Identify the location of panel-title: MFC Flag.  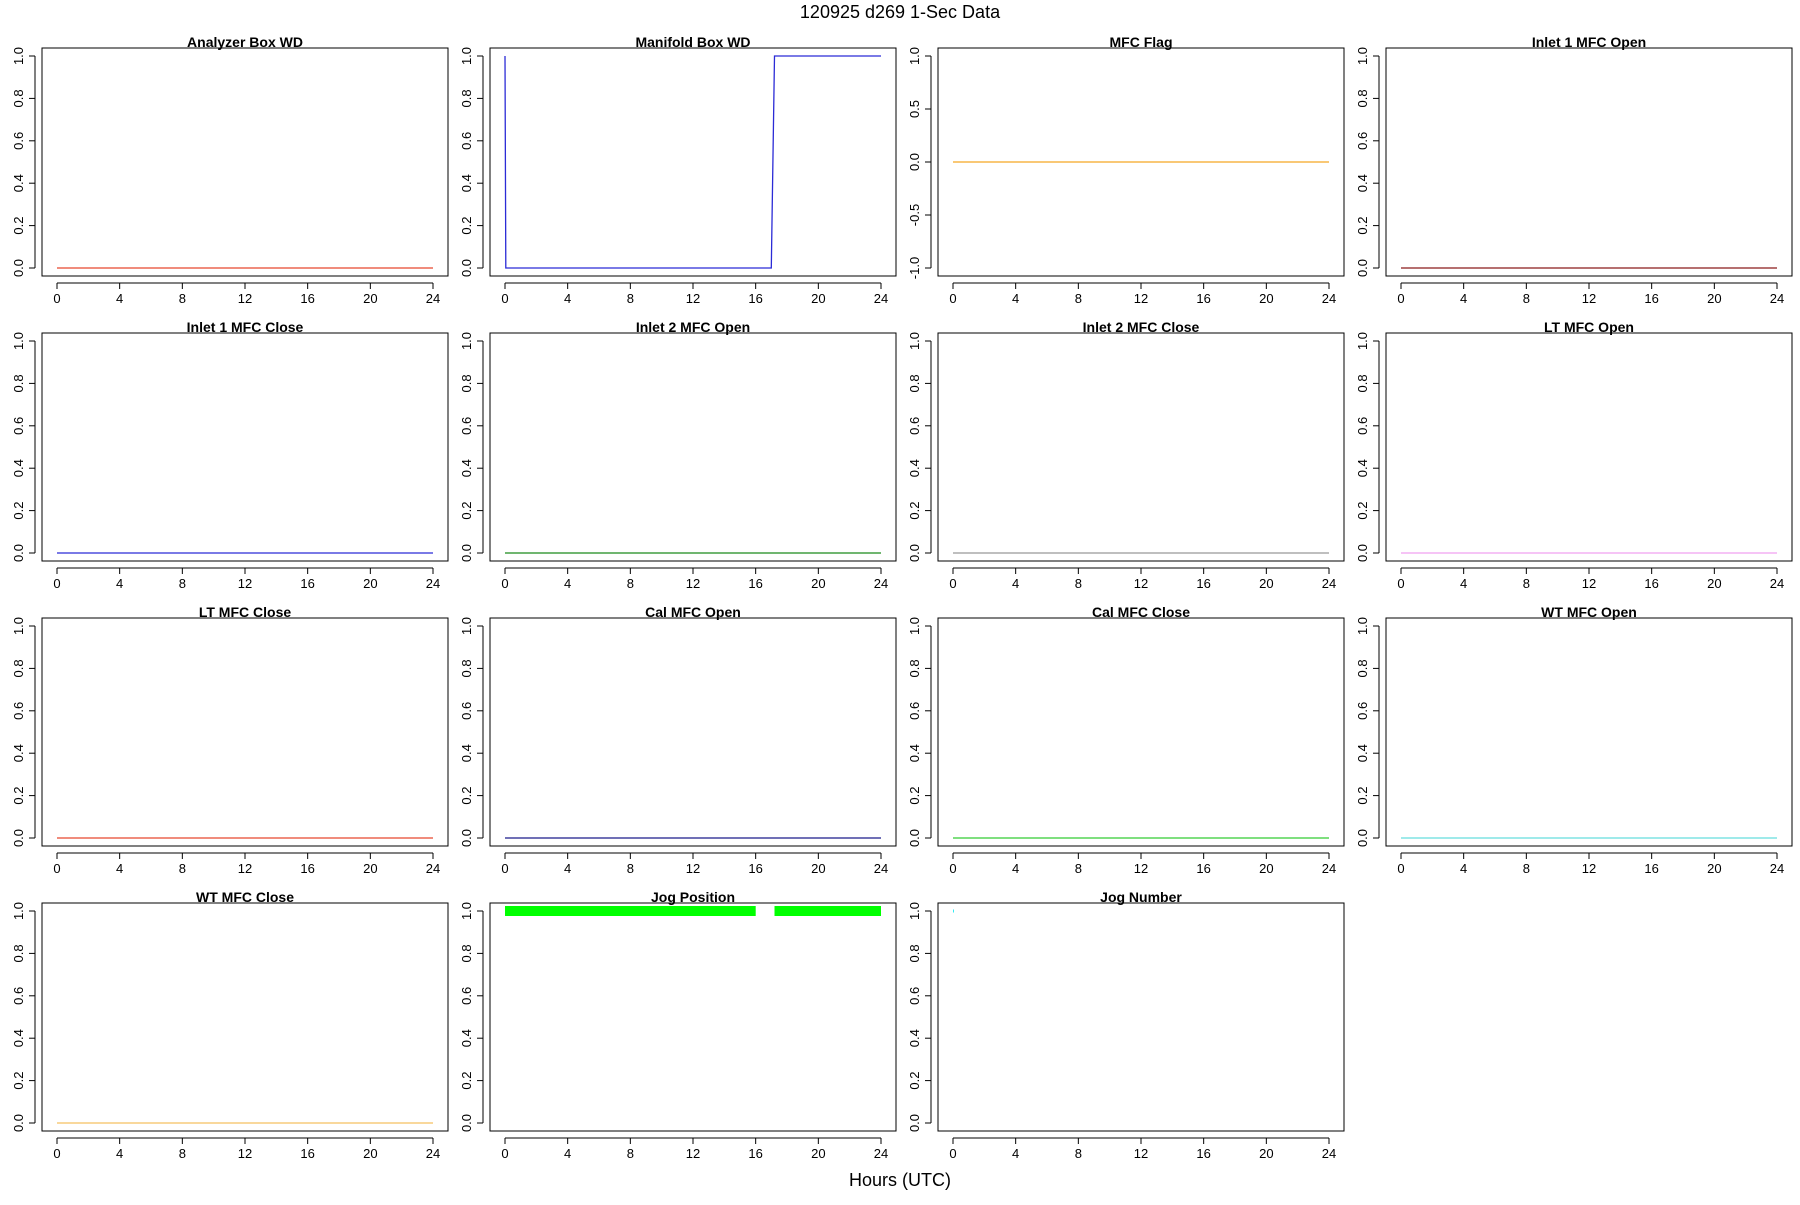
(1141, 42).